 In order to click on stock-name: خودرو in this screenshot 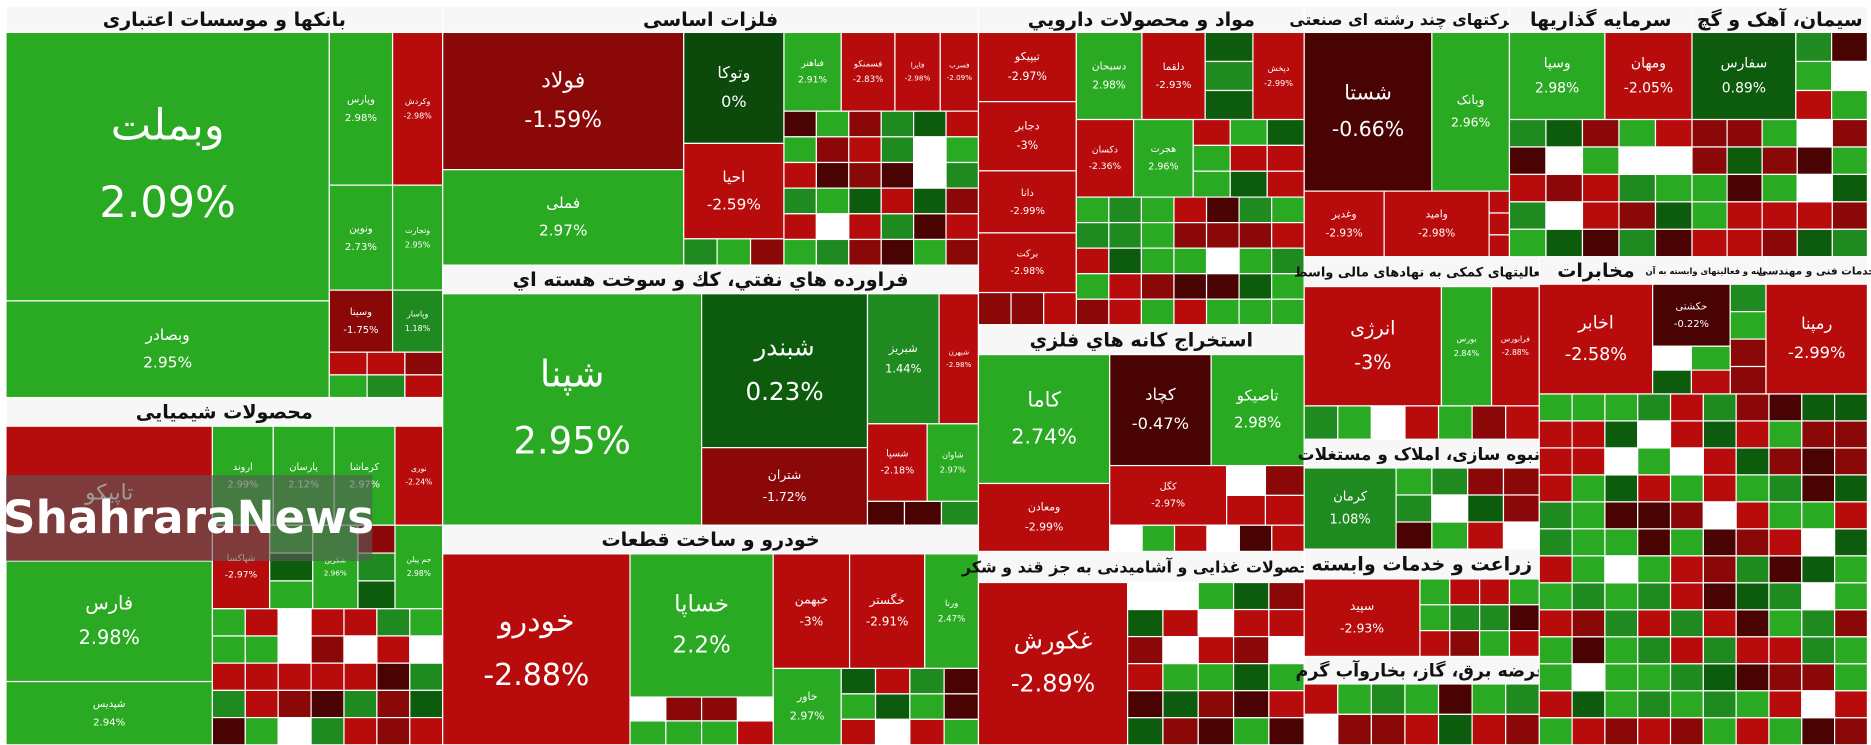, I will do `click(535, 621)`.